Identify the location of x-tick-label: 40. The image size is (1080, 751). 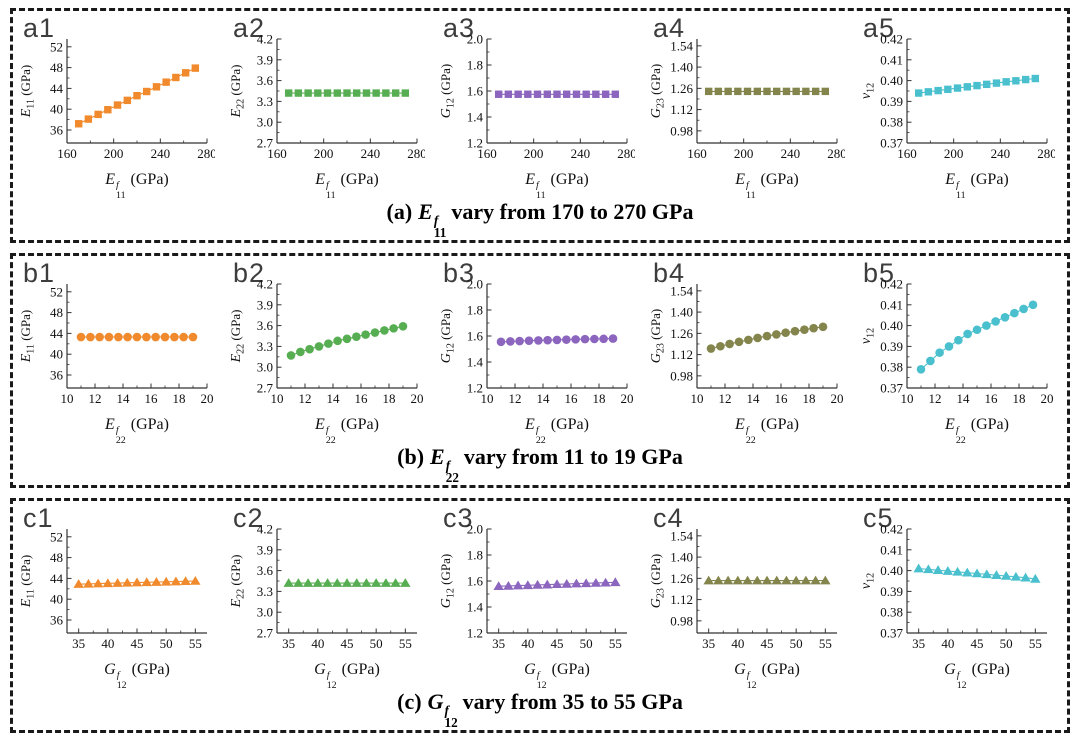
(527, 643).